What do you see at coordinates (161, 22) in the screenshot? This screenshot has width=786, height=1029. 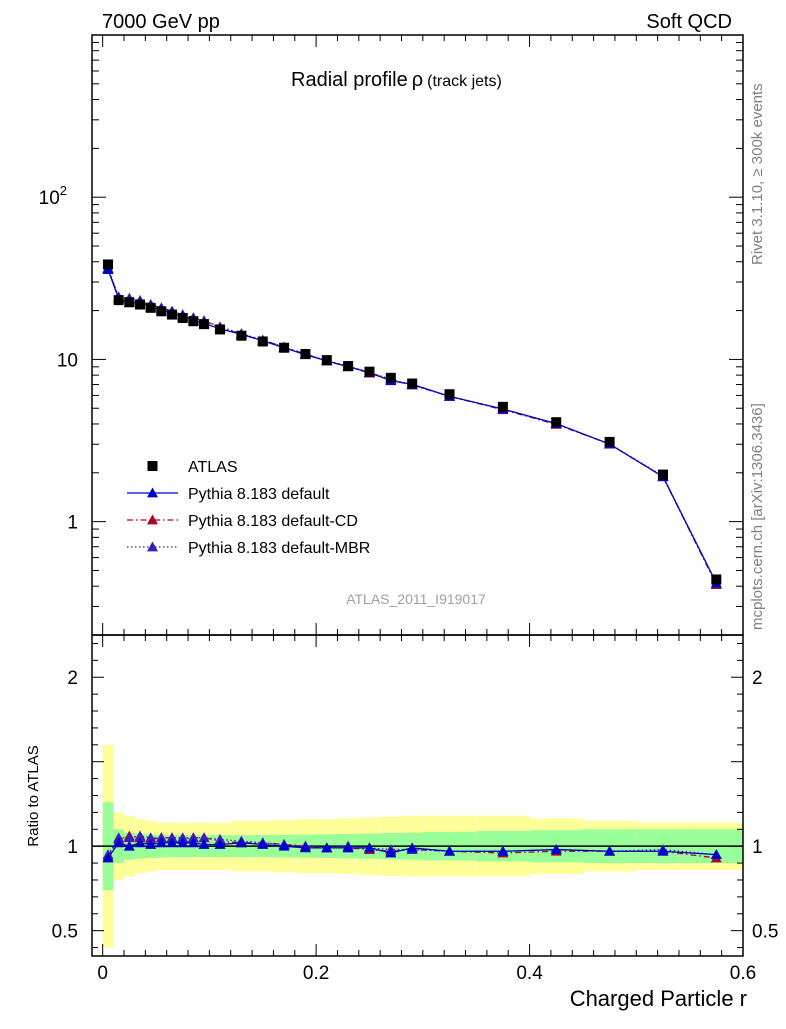 I see `header-left: 7000 GeV pp` at bounding box center [161, 22].